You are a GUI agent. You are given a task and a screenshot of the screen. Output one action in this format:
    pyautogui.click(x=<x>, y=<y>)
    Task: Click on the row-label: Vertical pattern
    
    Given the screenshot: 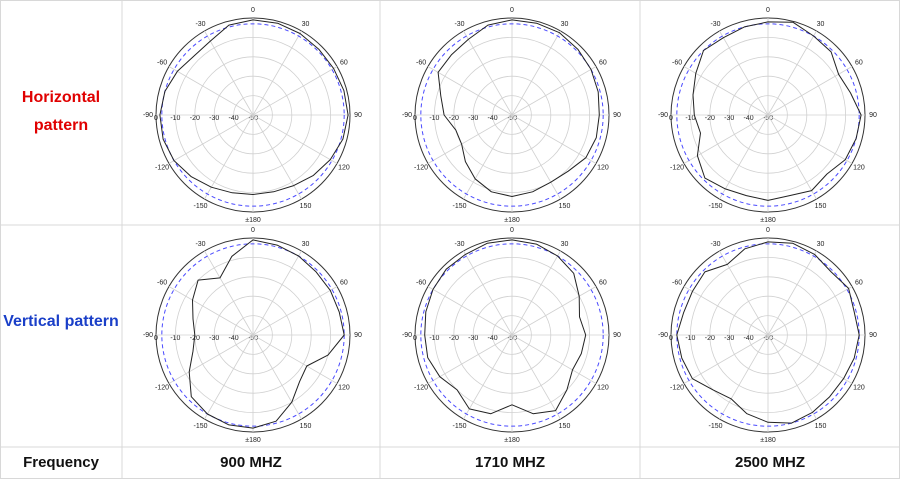 What is the action you would take?
    pyautogui.click(x=61, y=321)
    